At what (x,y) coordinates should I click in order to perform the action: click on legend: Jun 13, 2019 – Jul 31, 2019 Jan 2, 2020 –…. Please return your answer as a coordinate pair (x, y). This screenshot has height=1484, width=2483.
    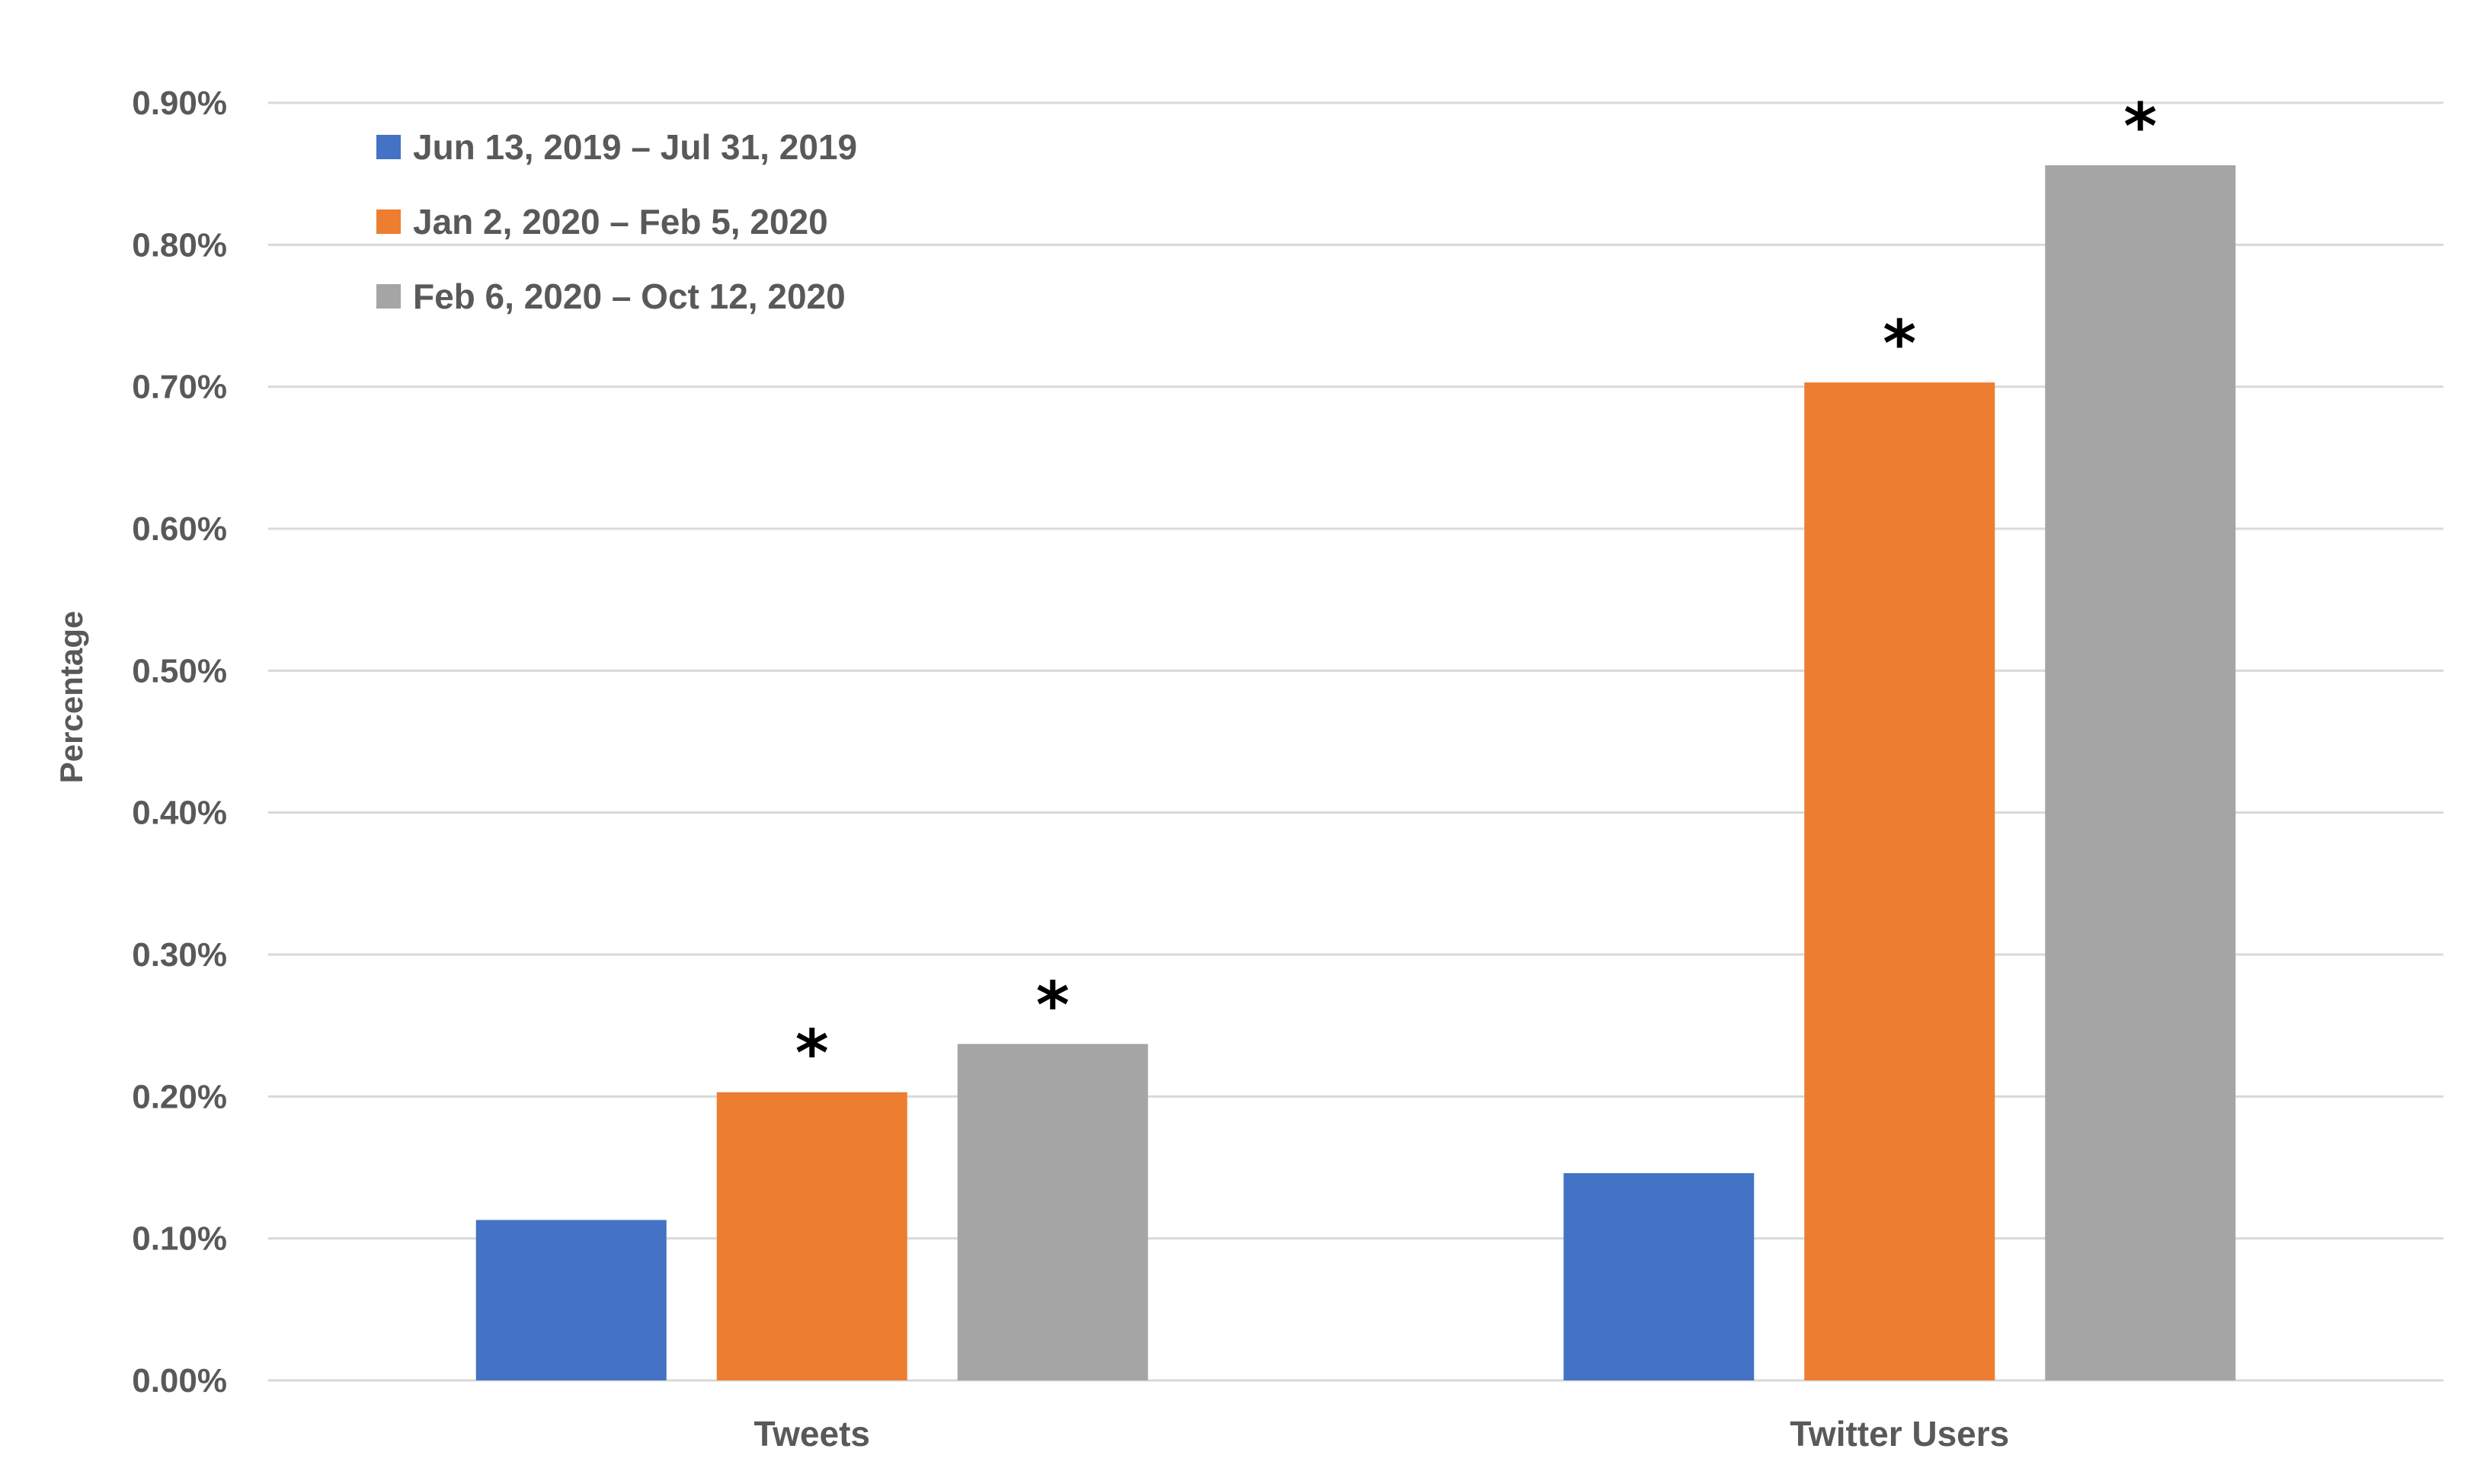
    Looking at the image, I should click on (616, 221).